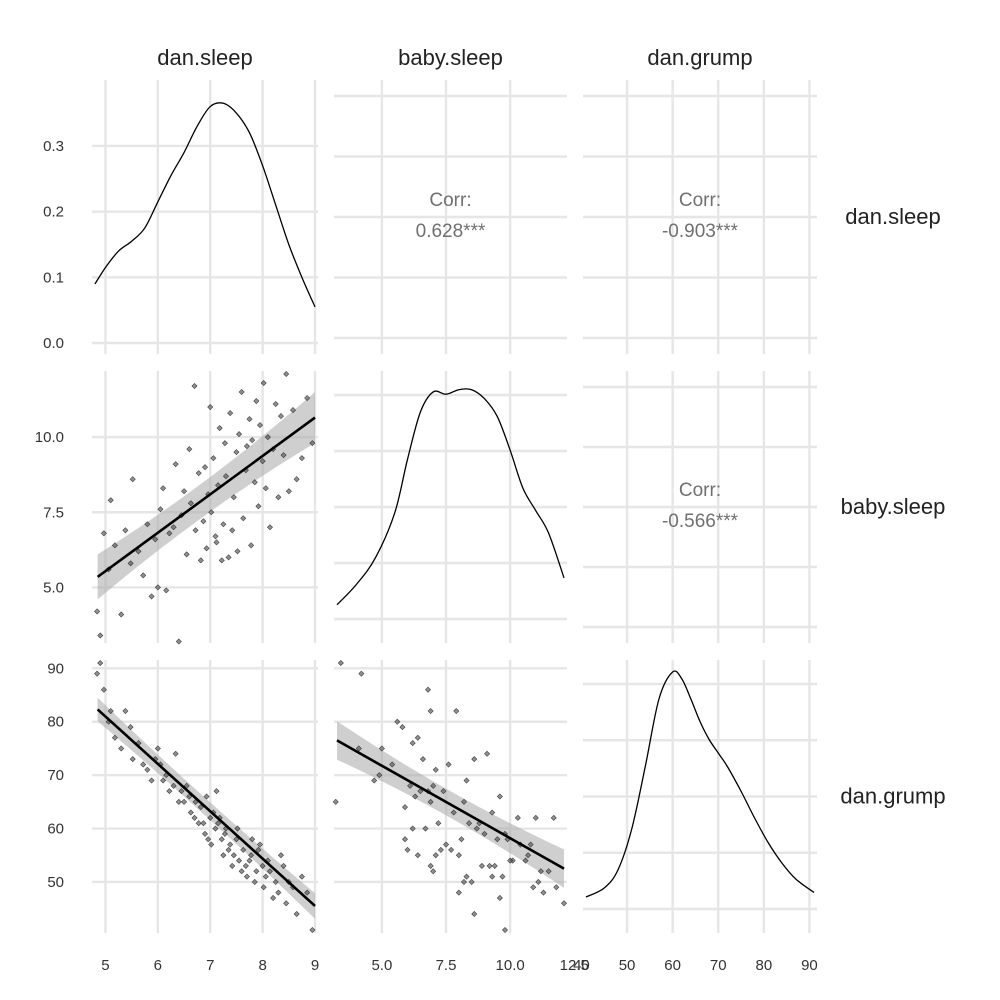 The width and height of the screenshot is (1000, 1000). Describe the element at coordinates (700, 784) in the screenshot. I see `density-curve-dan.grump` at that location.